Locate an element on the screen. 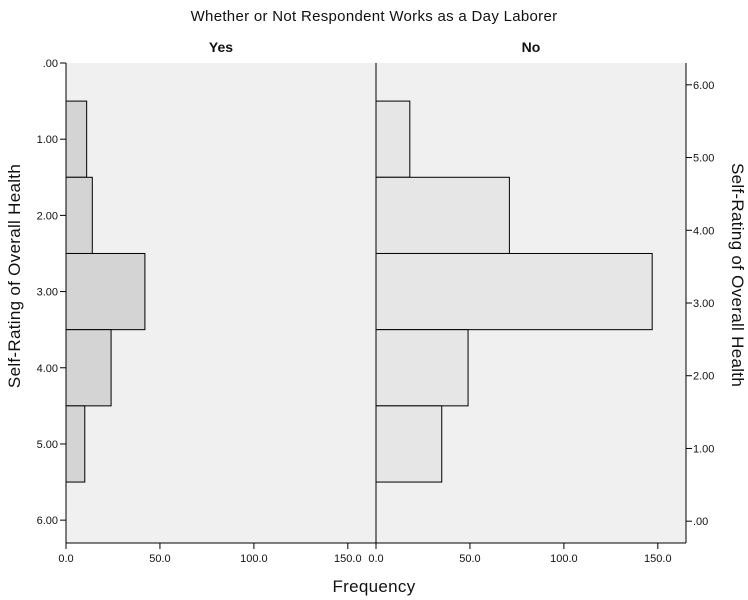  y-tick-label-left: 2.00 is located at coordinates (47, 216).